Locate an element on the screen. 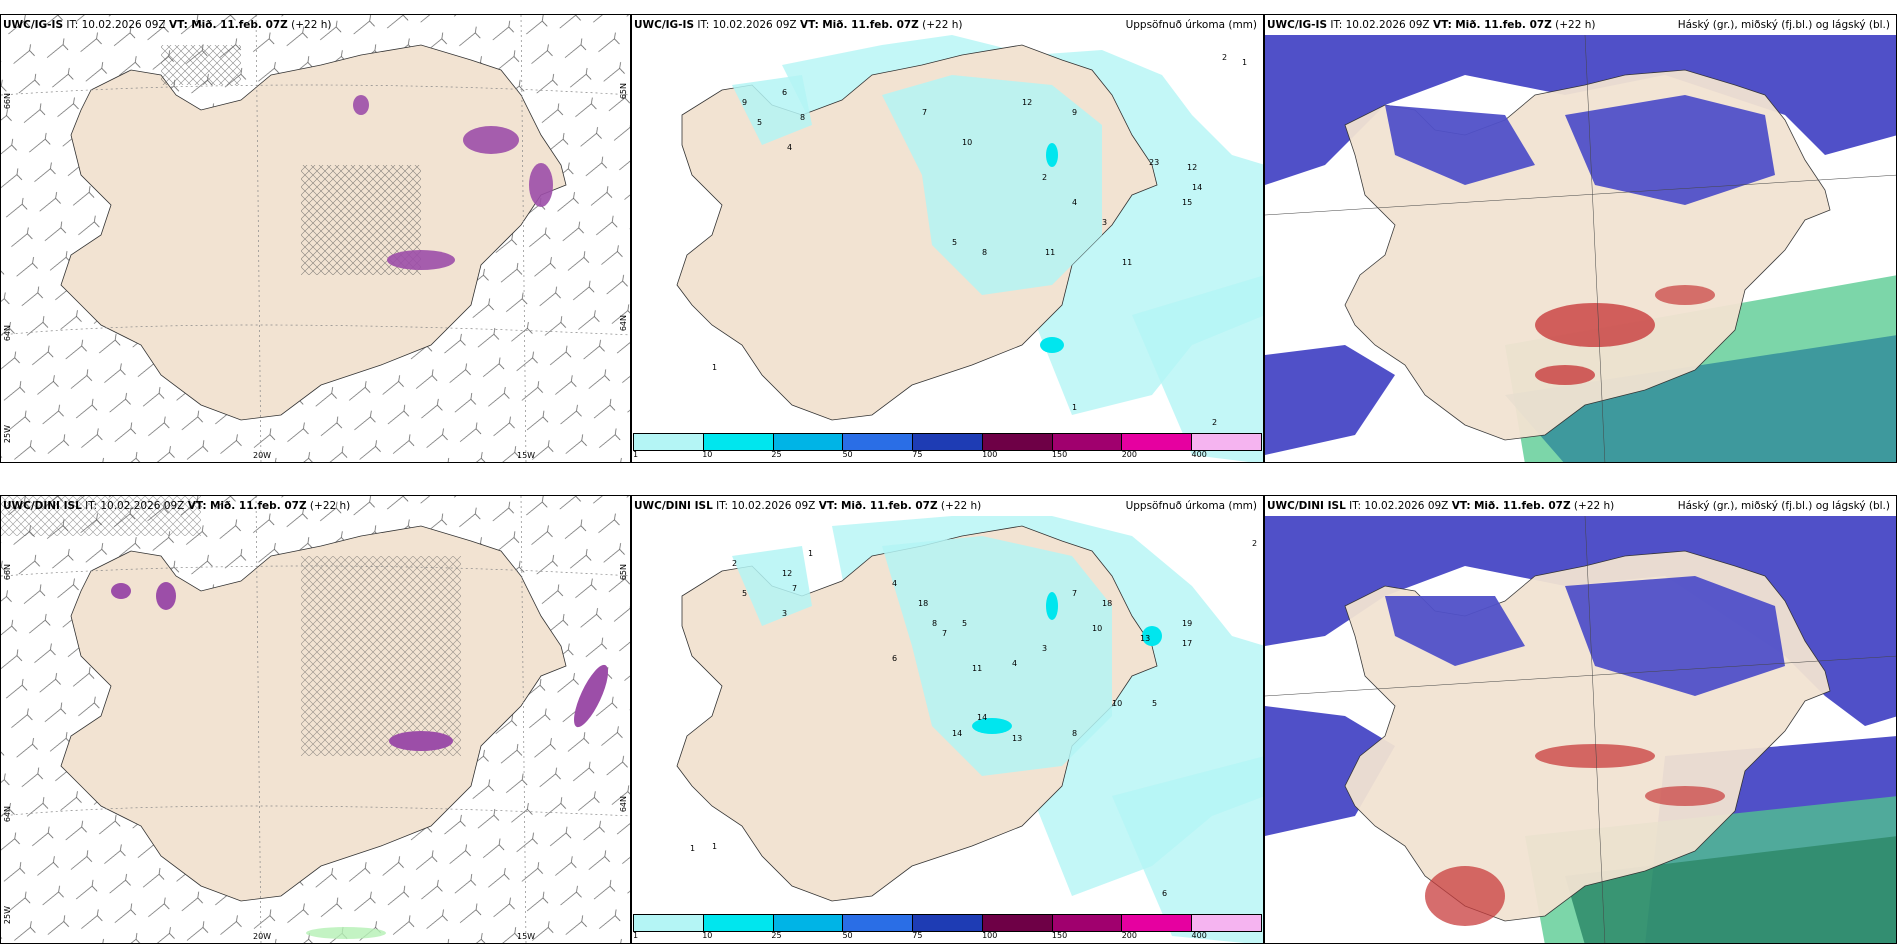 This screenshot has height=950, width=1900. colorbar-tick: 50 is located at coordinates (847, 454).